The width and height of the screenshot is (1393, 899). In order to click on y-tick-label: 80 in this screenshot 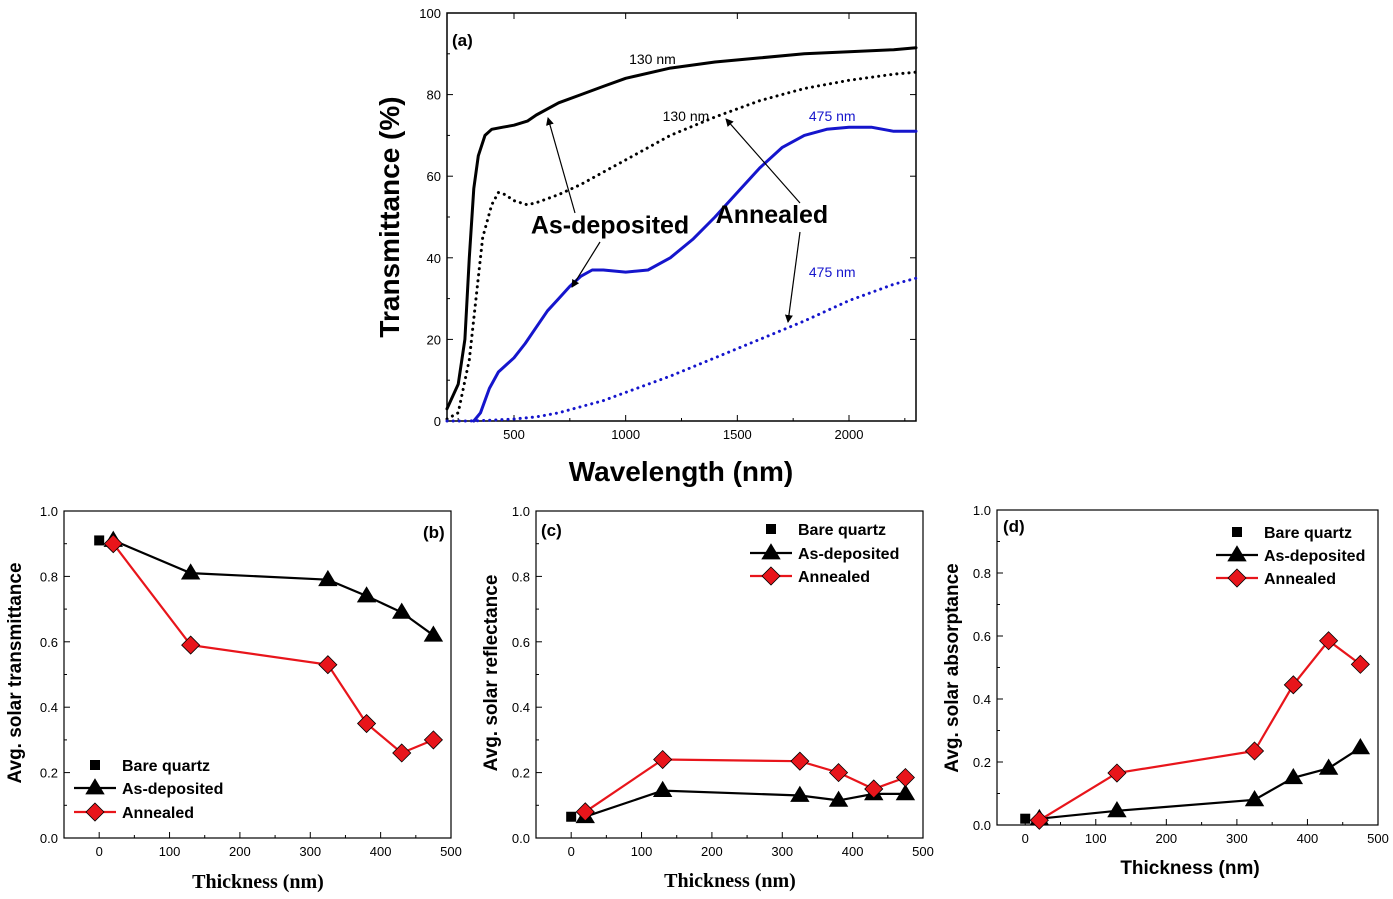, I will do `click(434, 95)`.